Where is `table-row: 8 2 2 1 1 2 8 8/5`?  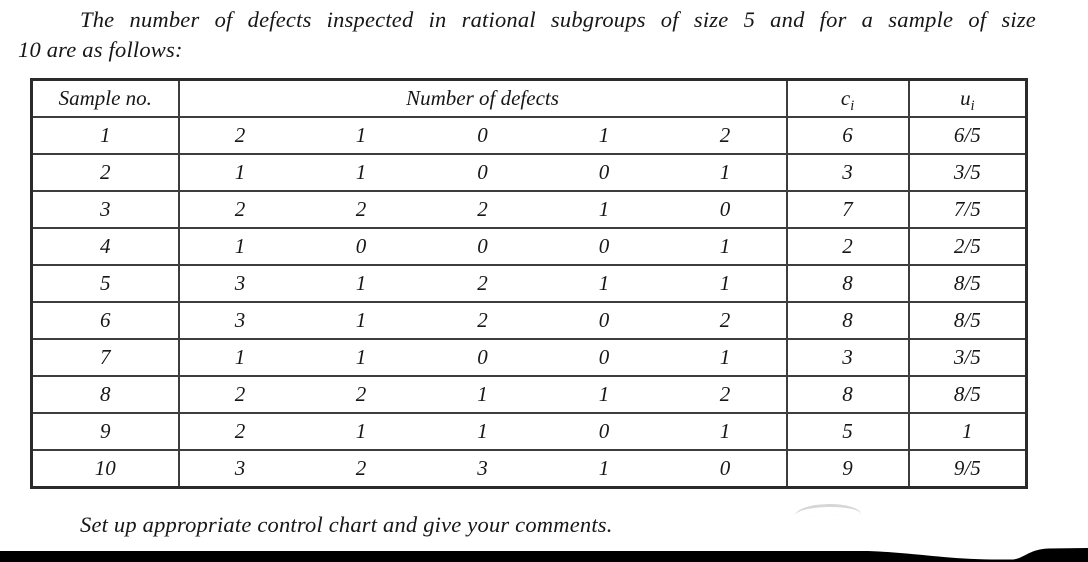
table-row: 8 2 2 1 1 2 8 8/5 is located at coordinates (529, 394).